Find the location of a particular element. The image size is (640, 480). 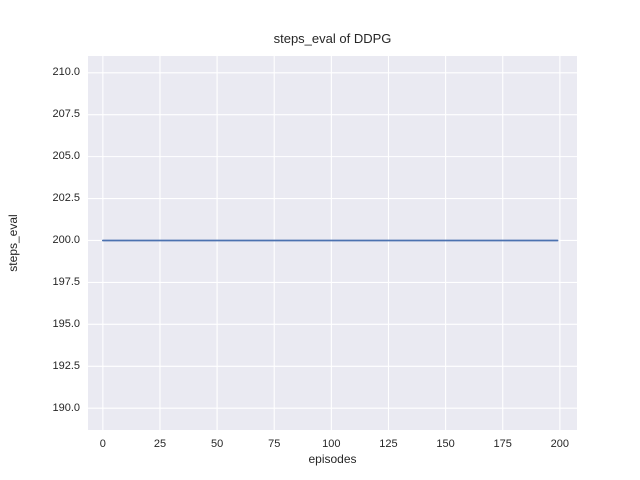

x-tick-label: 200 is located at coordinates (560, 444).